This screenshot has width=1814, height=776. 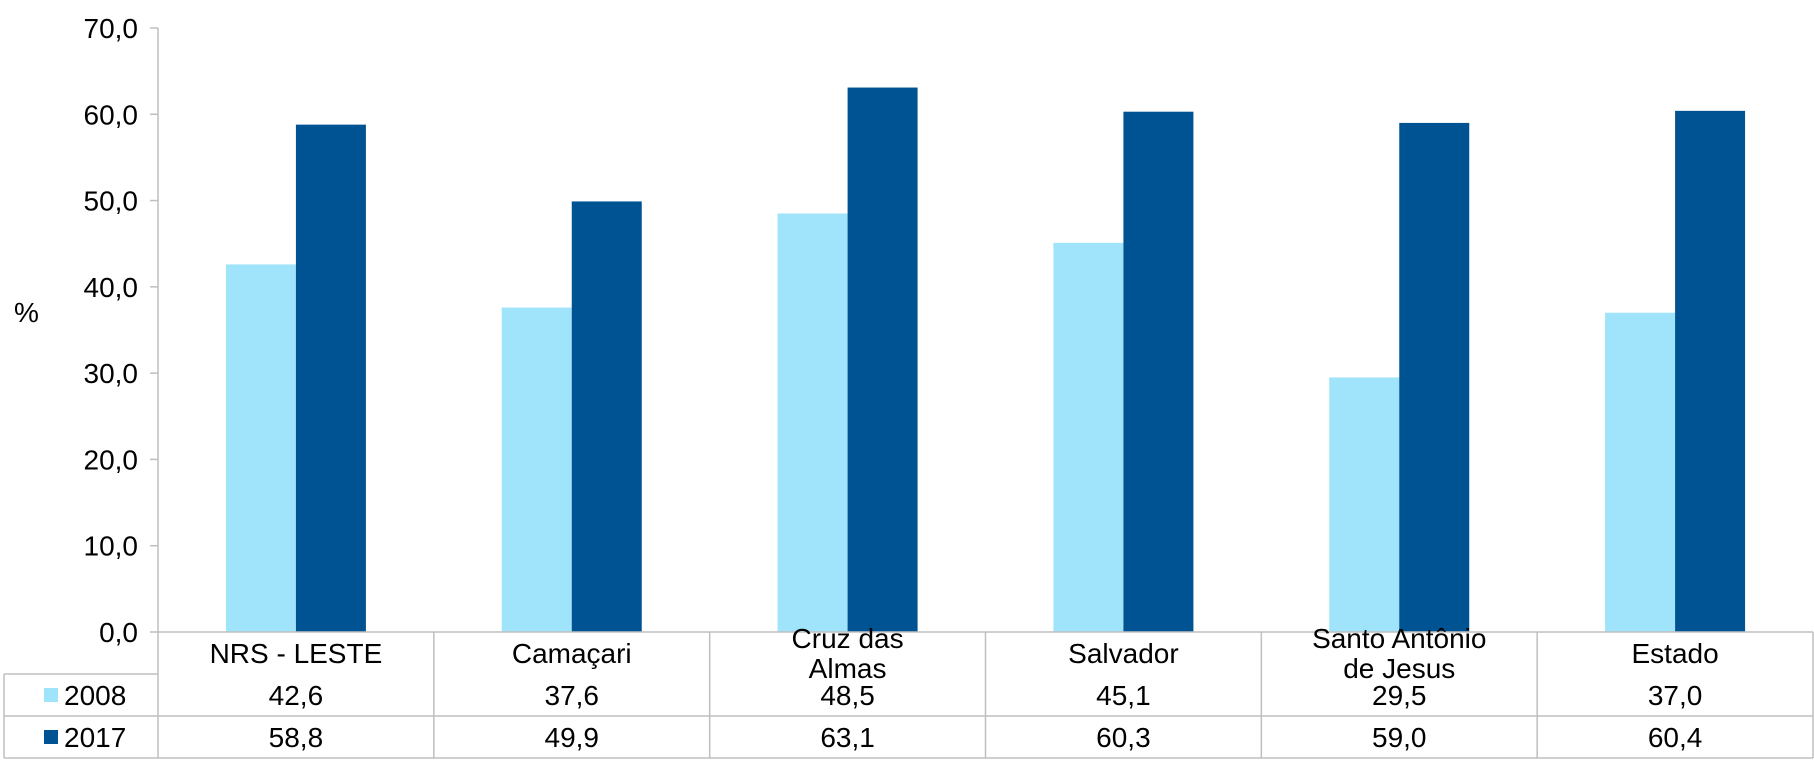 What do you see at coordinates (51, 737) in the screenshot?
I see `legend-swatch-2017` at bounding box center [51, 737].